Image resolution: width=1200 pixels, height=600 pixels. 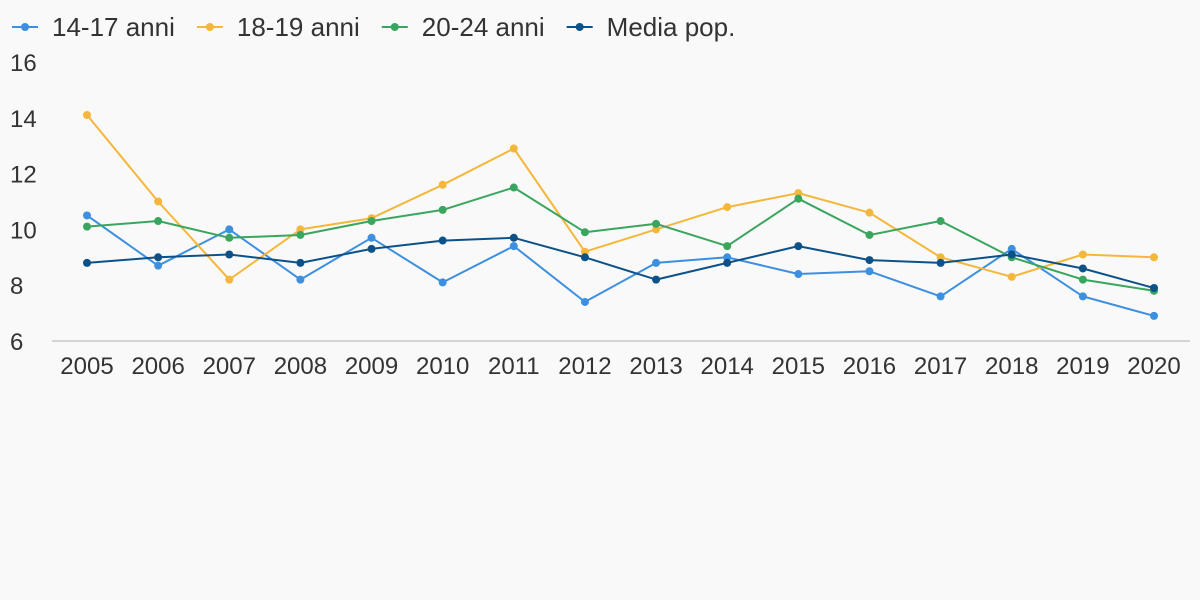 What do you see at coordinates (798, 366) in the screenshot?
I see `x-tick-label: 2015` at bounding box center [798, 366].